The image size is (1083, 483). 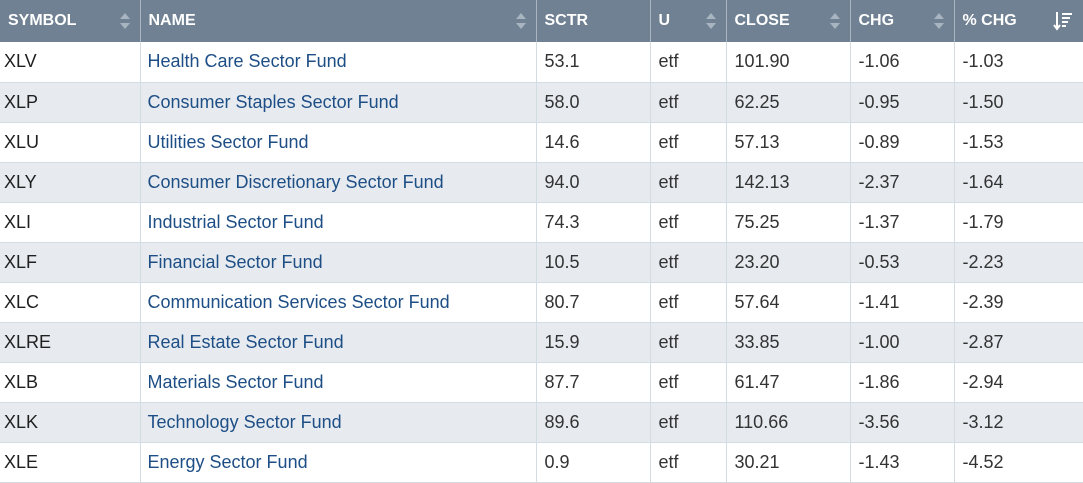 I want to click on cell-chg: -1.43, so click(x=902, y=462).